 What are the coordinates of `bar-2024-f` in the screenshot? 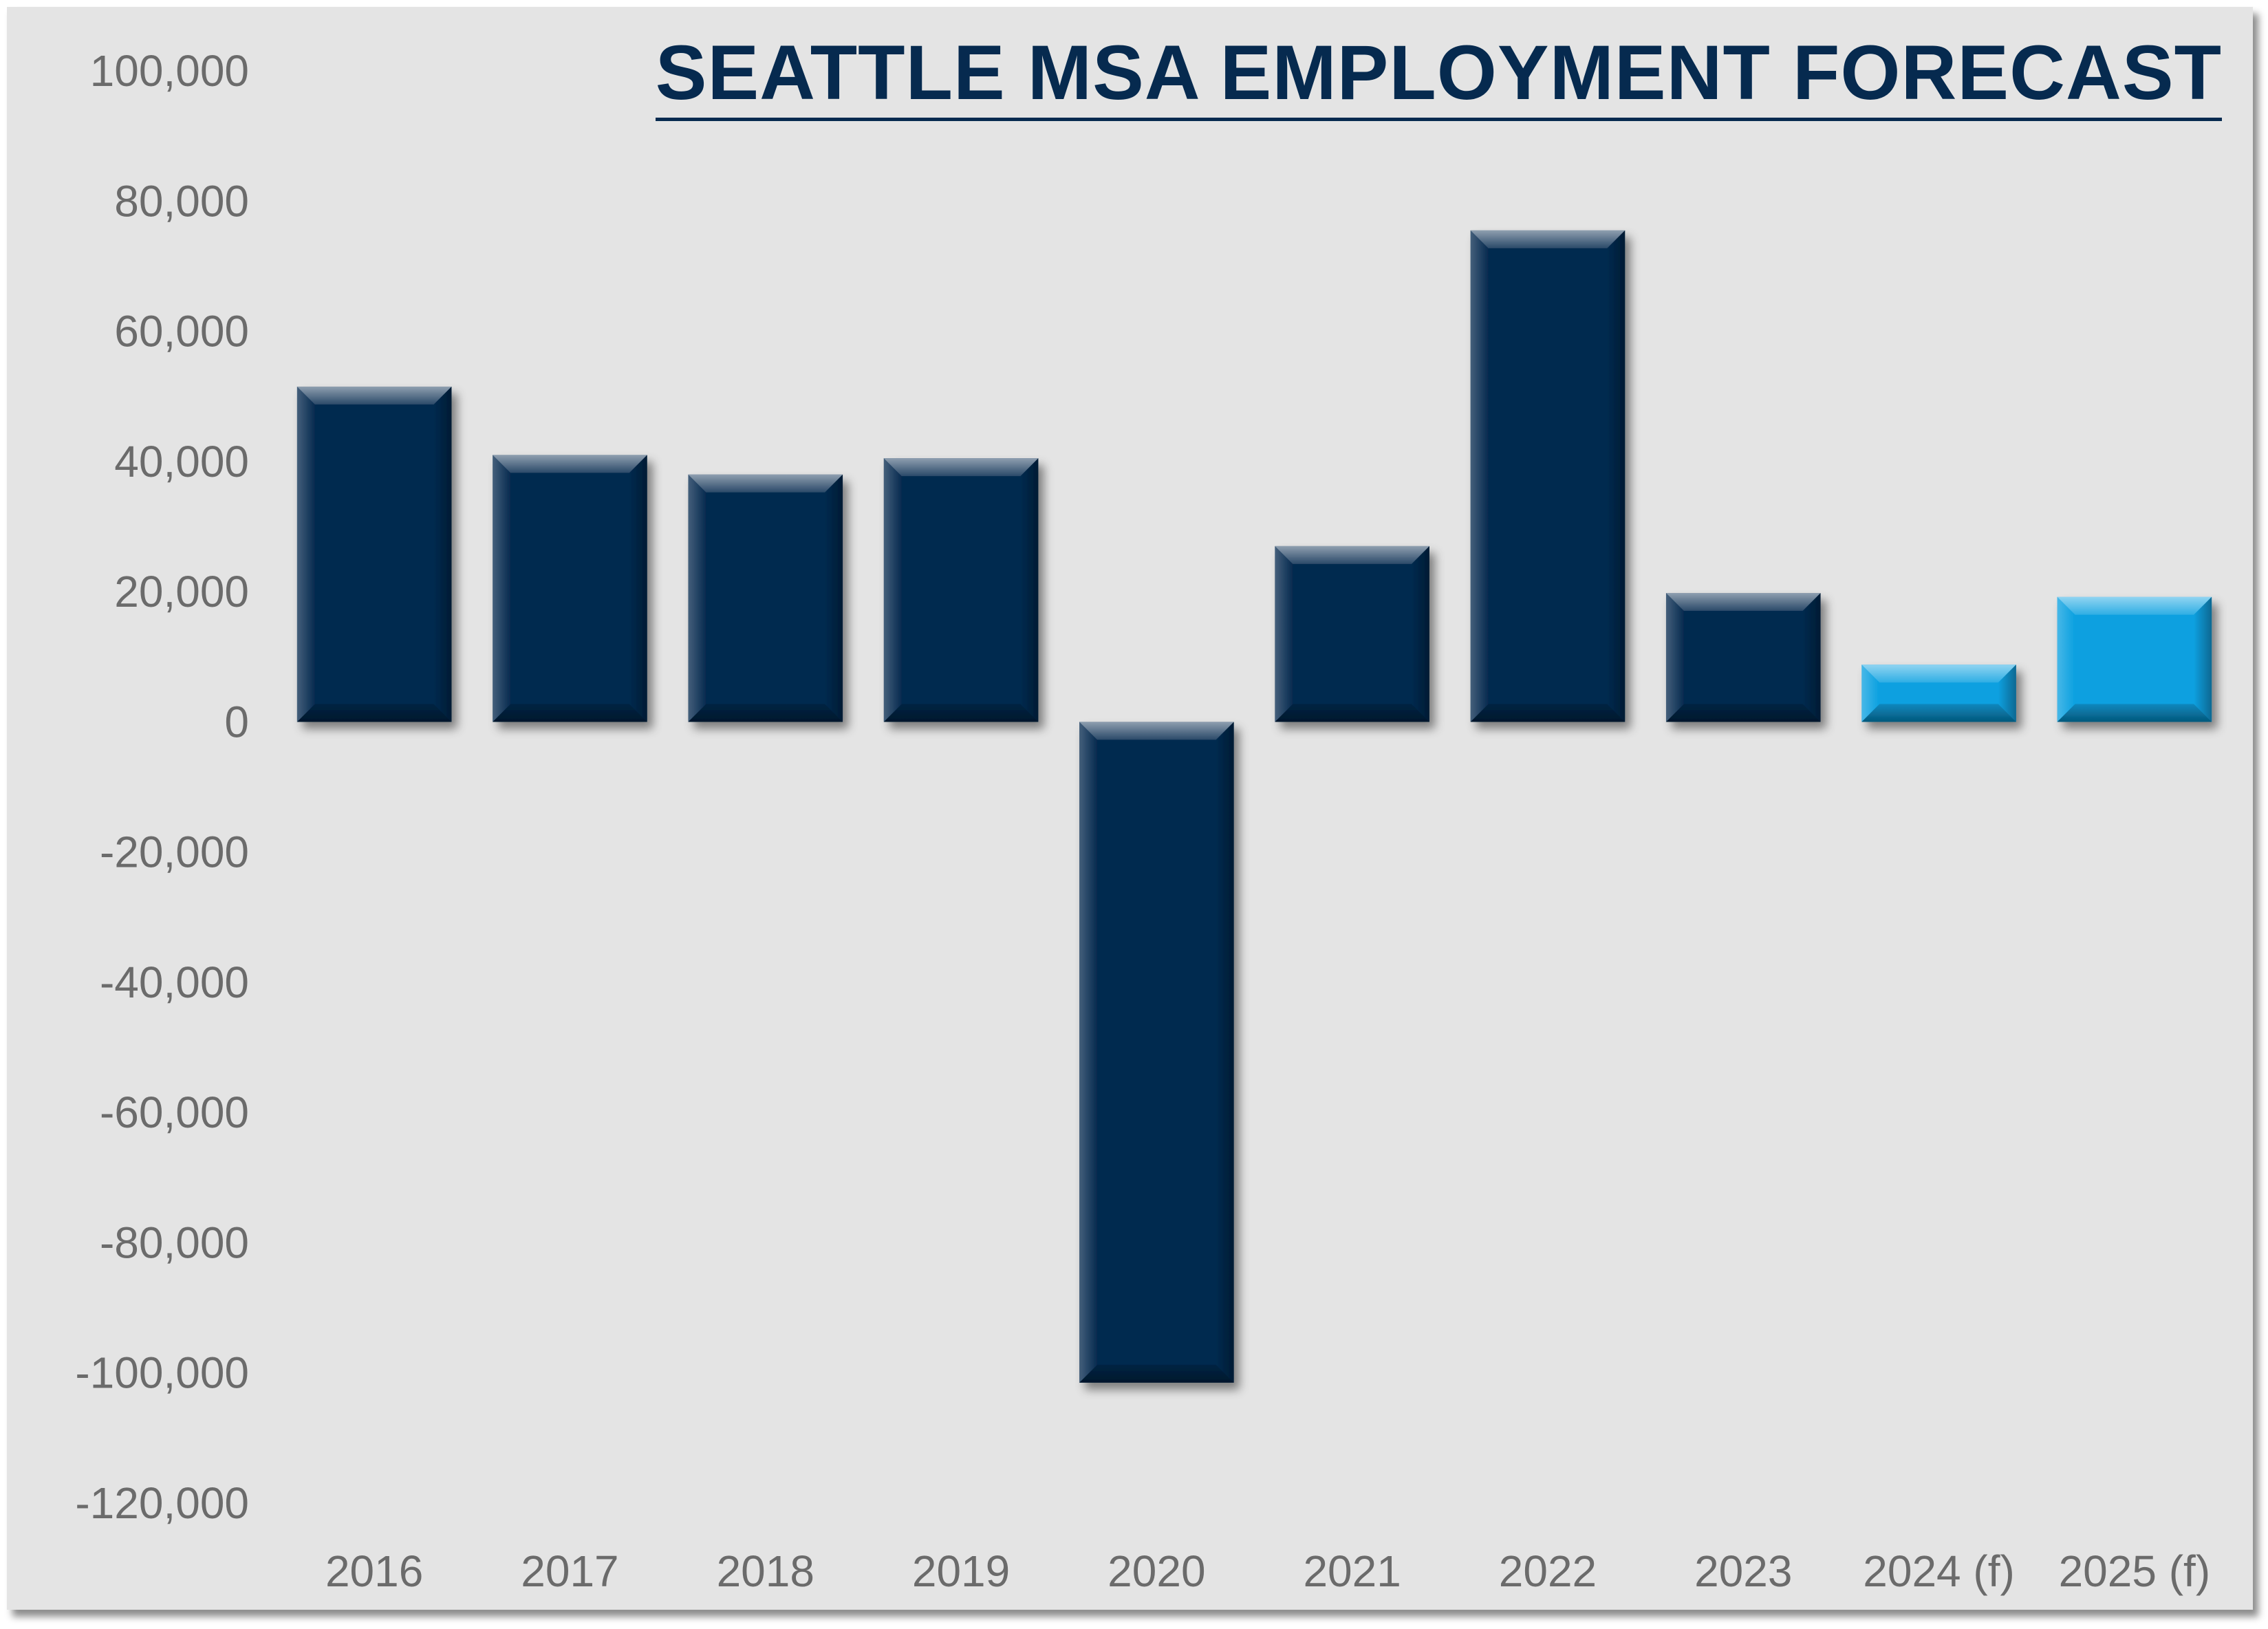 It's located at (1938, 693).